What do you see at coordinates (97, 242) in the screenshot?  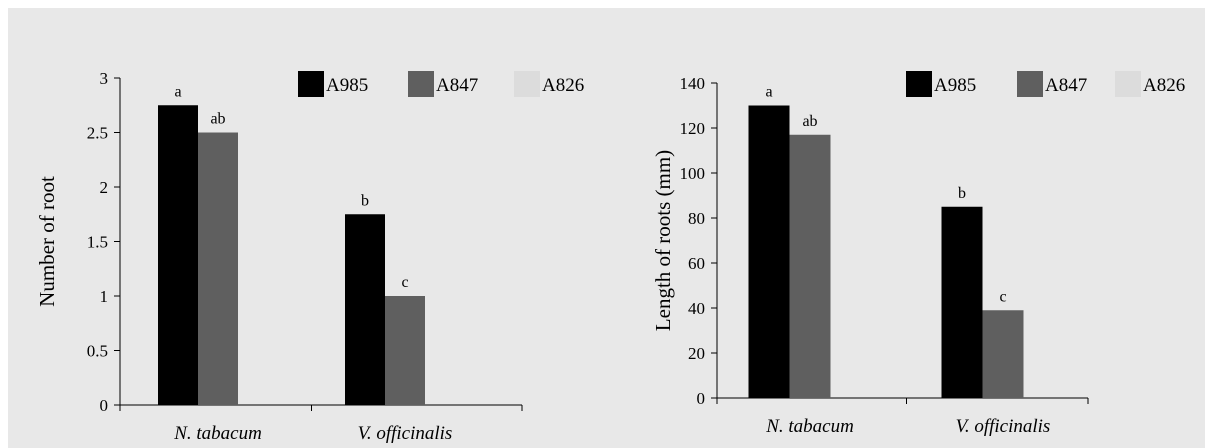 I see `y-tick-label: 1.5` at bounding box center [97, 242].